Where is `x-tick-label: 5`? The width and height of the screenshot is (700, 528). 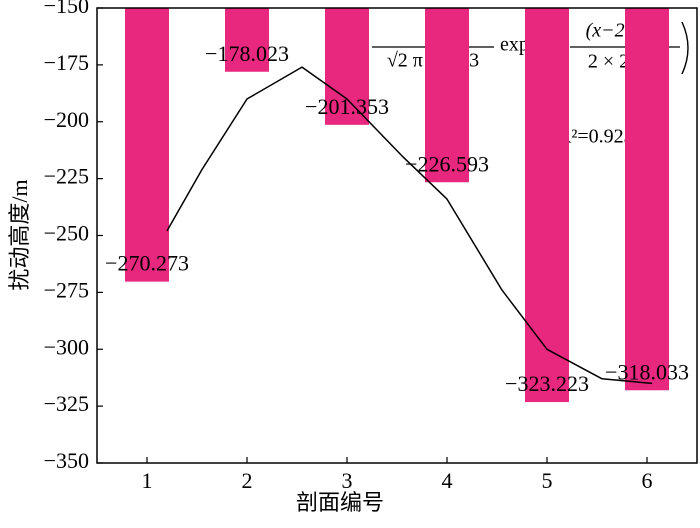 x-tick-label: 5 is located at coordinates (547, 480).